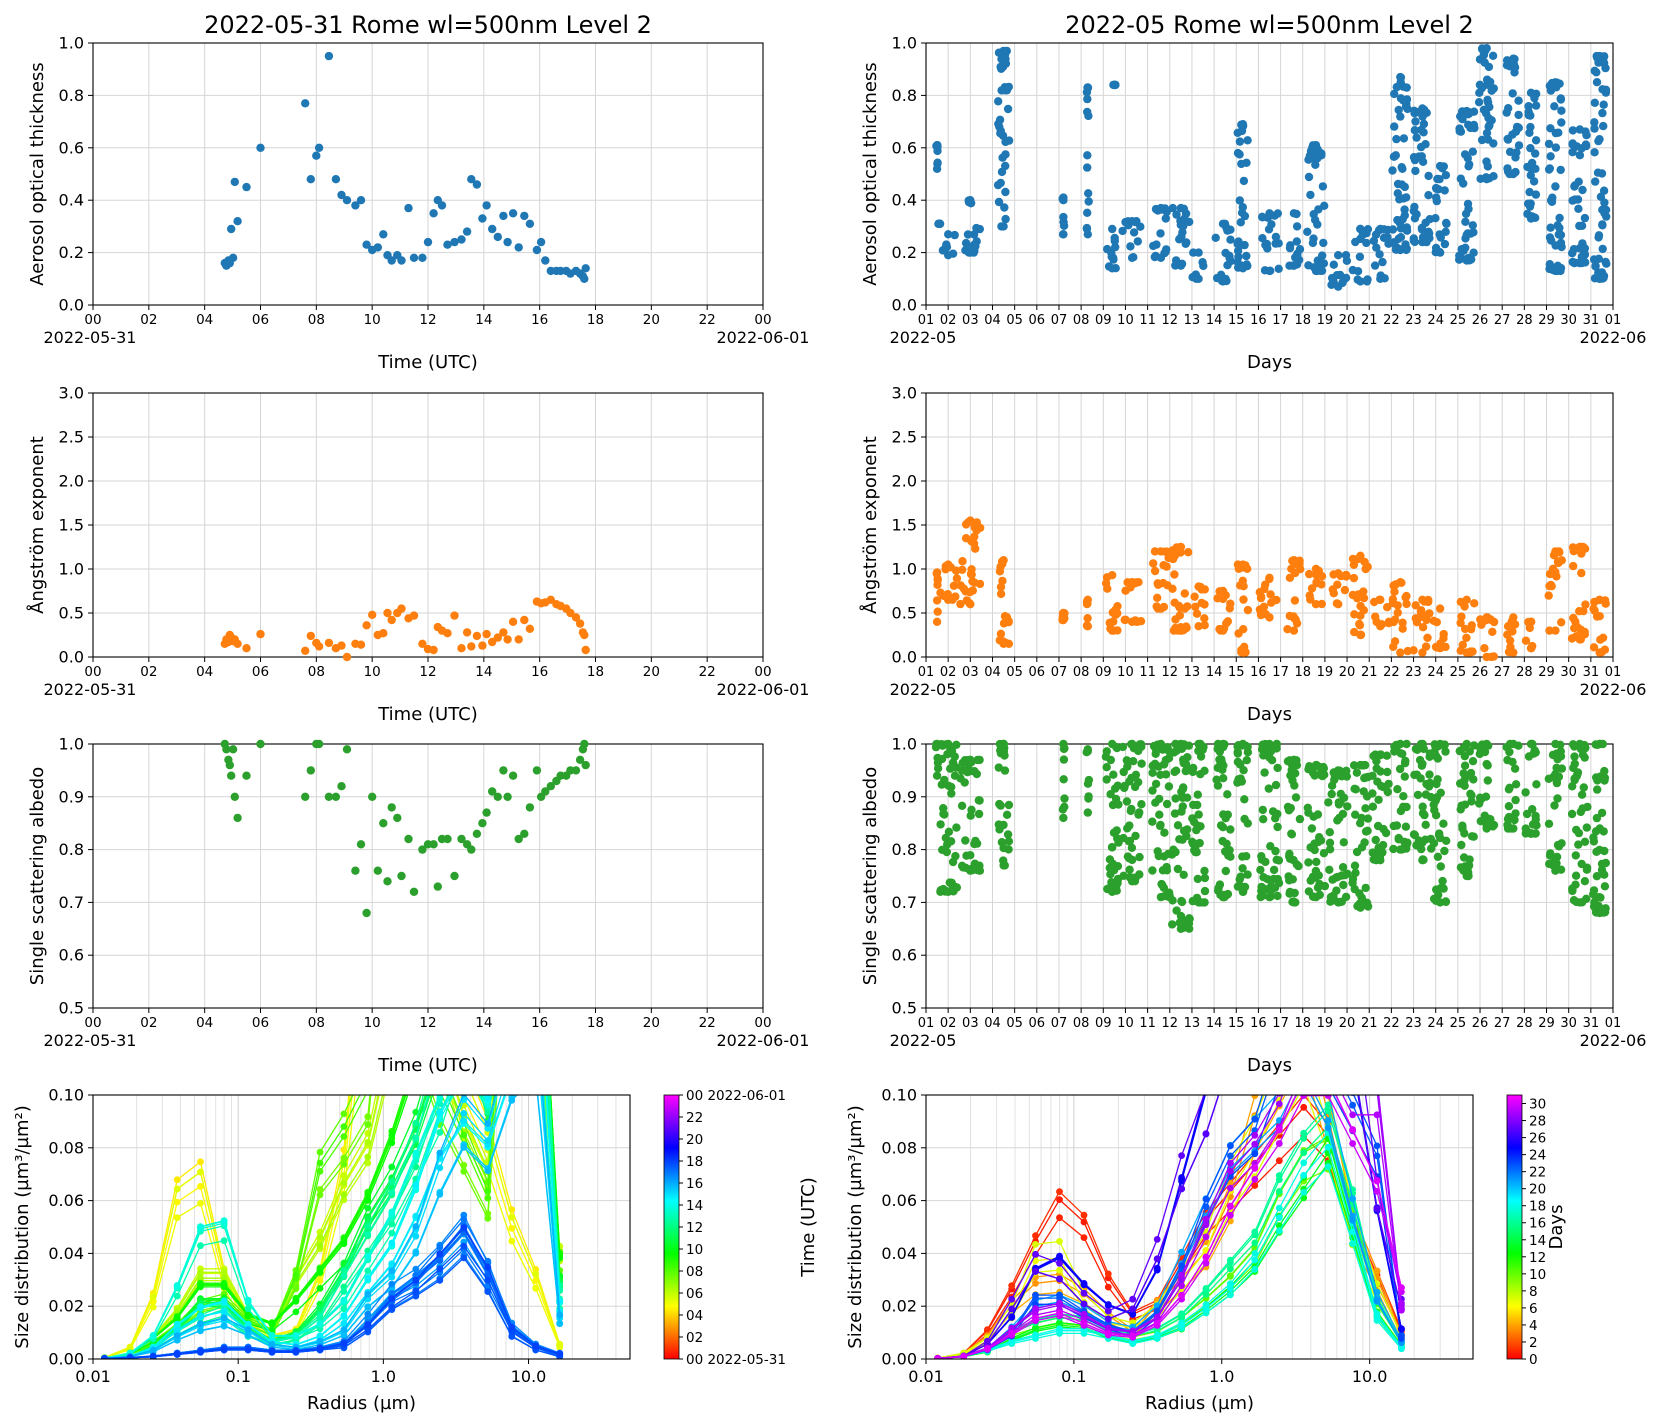 The image size is (1654, 1420). What do you see at coordinates (1103, 672) in the screenshot?
I see `x-tick-label: 09` at bounding box center [1103, 672].